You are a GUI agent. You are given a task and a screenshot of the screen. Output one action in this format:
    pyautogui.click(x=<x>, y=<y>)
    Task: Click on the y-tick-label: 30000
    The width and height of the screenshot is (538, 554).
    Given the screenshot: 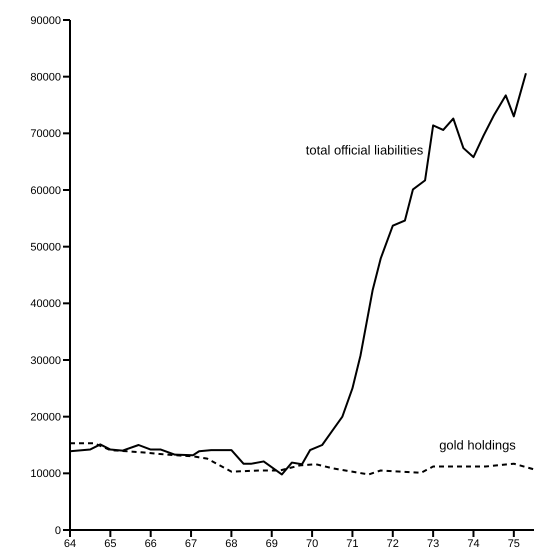 What is the action you would take?
    pyautogui.click(x=45, y=360)
    